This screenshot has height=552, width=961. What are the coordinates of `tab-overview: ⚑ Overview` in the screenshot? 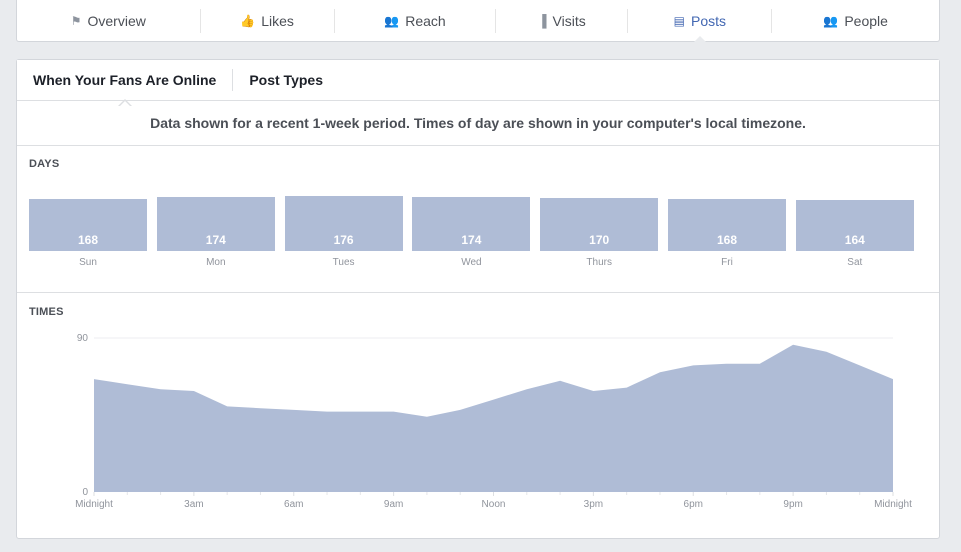 It's located at (108, 20).